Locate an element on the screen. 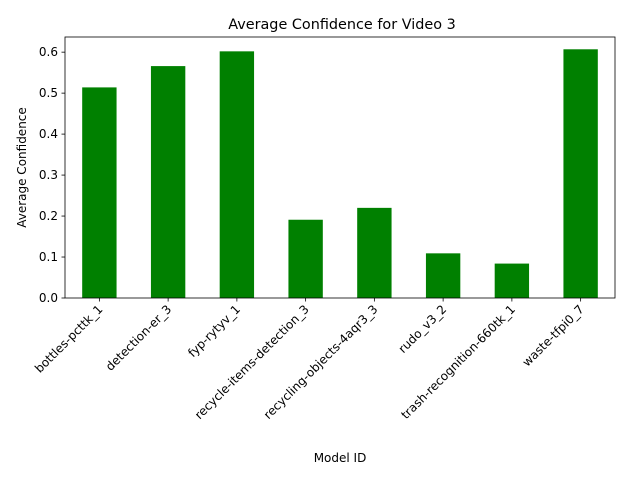  y-axis: 0.0 0.1 0.2 0.3 0.4 0.5 0.6 is located at coordinates (52, 175).